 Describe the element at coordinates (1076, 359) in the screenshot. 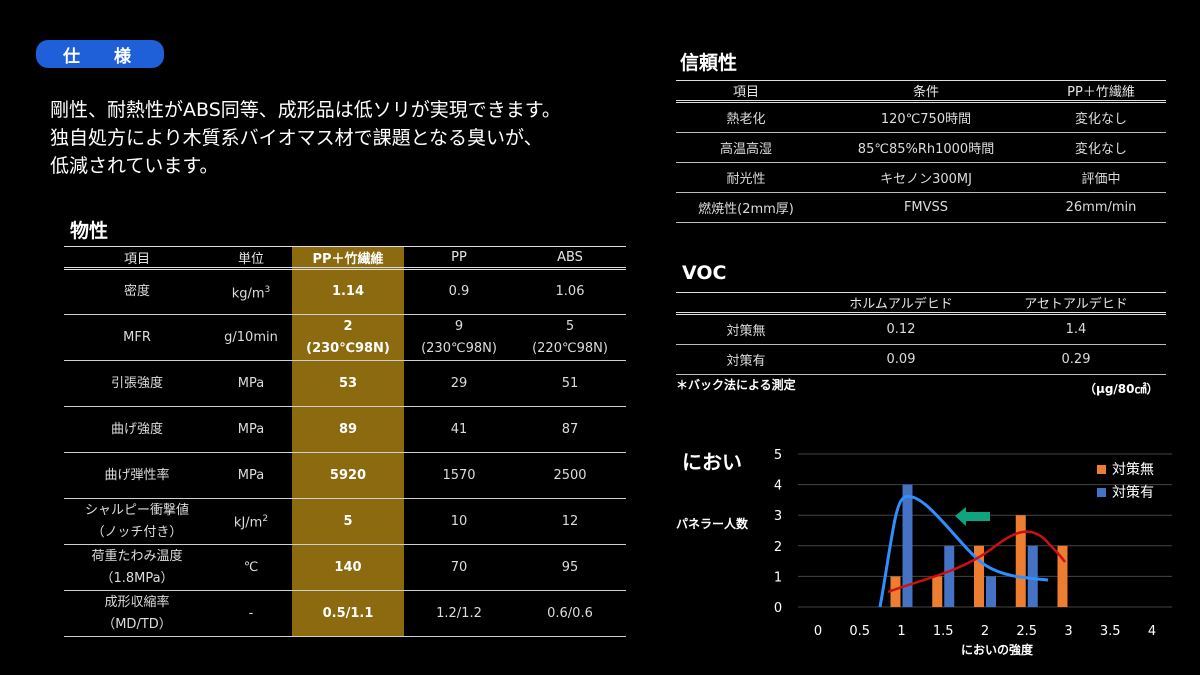

I see `voc-cell: 0.29` at that location.